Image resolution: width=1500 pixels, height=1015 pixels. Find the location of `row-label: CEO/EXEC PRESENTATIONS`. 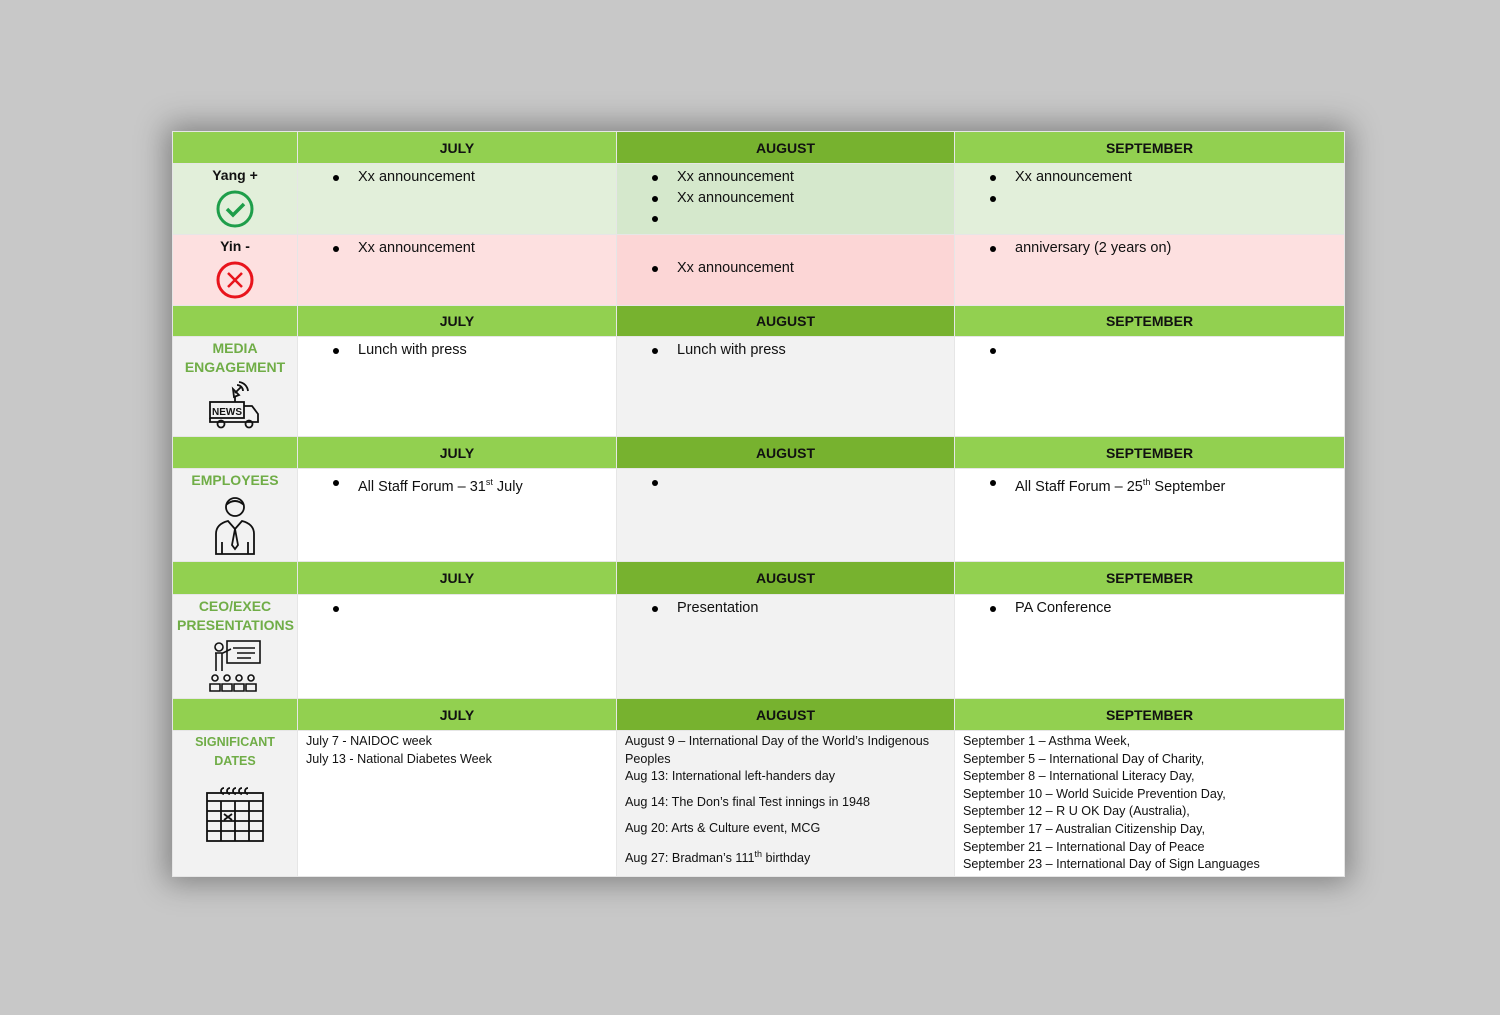

row-label: CEO/EXEC PRESENTATIONS is located at coordinates (235, 646).